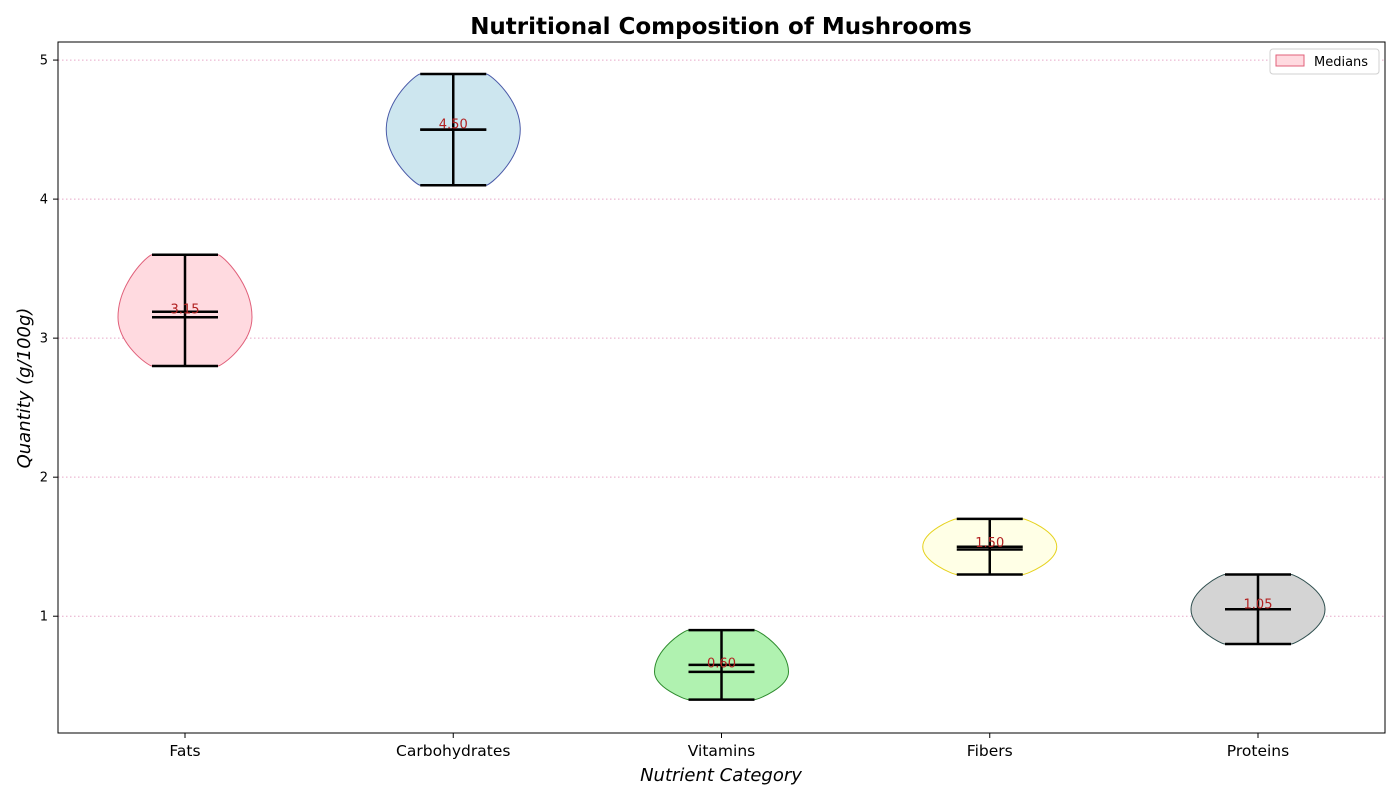 The image size is (1400, 800). What do you see at coordinates (1258, 751) in the screenshot?
I see `x-tick-label: Proteins` at bounding box center [1258, 751].